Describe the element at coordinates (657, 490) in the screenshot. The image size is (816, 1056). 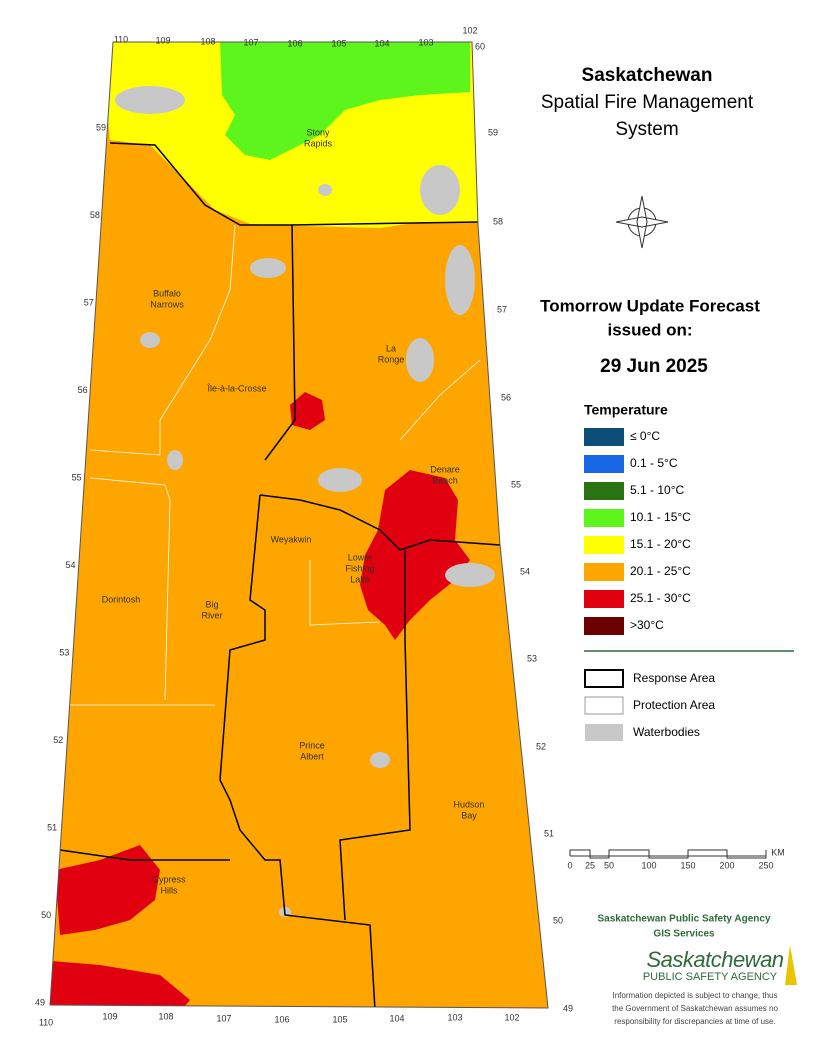
I see `legend-label: 5.1 - 10°C` at that location.